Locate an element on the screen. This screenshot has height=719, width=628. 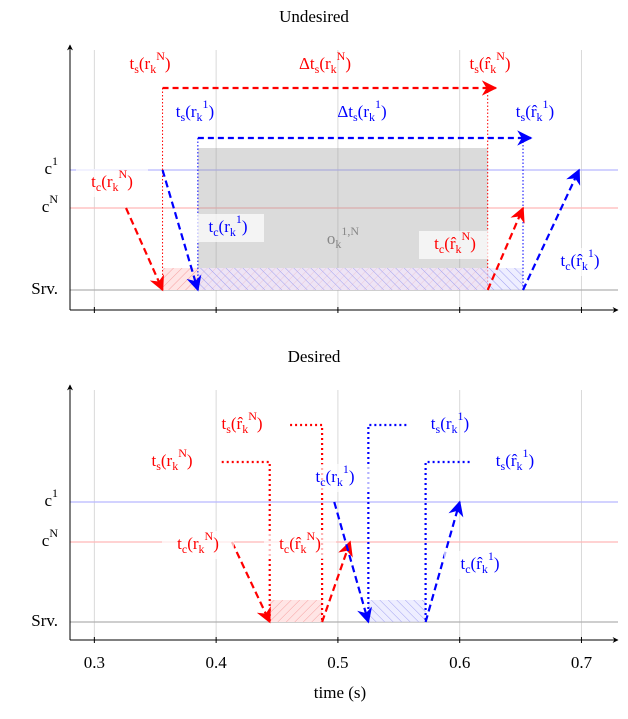
panel-title: Undesired is located at coordinates (314, 16).